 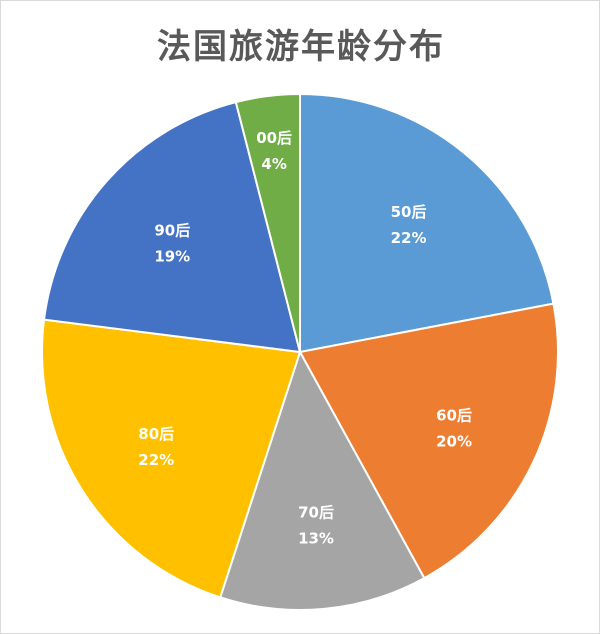 What do you see at coordinates (156, 434) in the screenshot?
I see `slice-label-3: 80后` at bounding box center [156, 434].